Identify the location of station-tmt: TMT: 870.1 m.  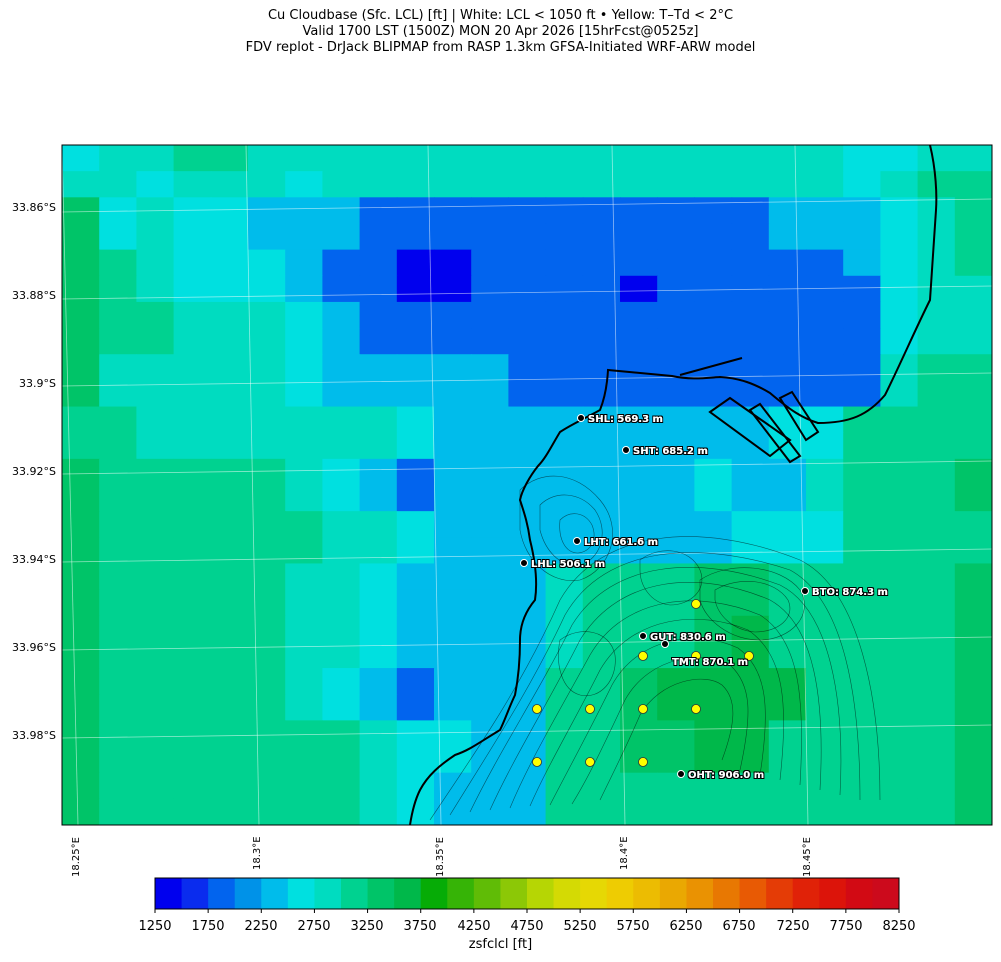
(705, 654).